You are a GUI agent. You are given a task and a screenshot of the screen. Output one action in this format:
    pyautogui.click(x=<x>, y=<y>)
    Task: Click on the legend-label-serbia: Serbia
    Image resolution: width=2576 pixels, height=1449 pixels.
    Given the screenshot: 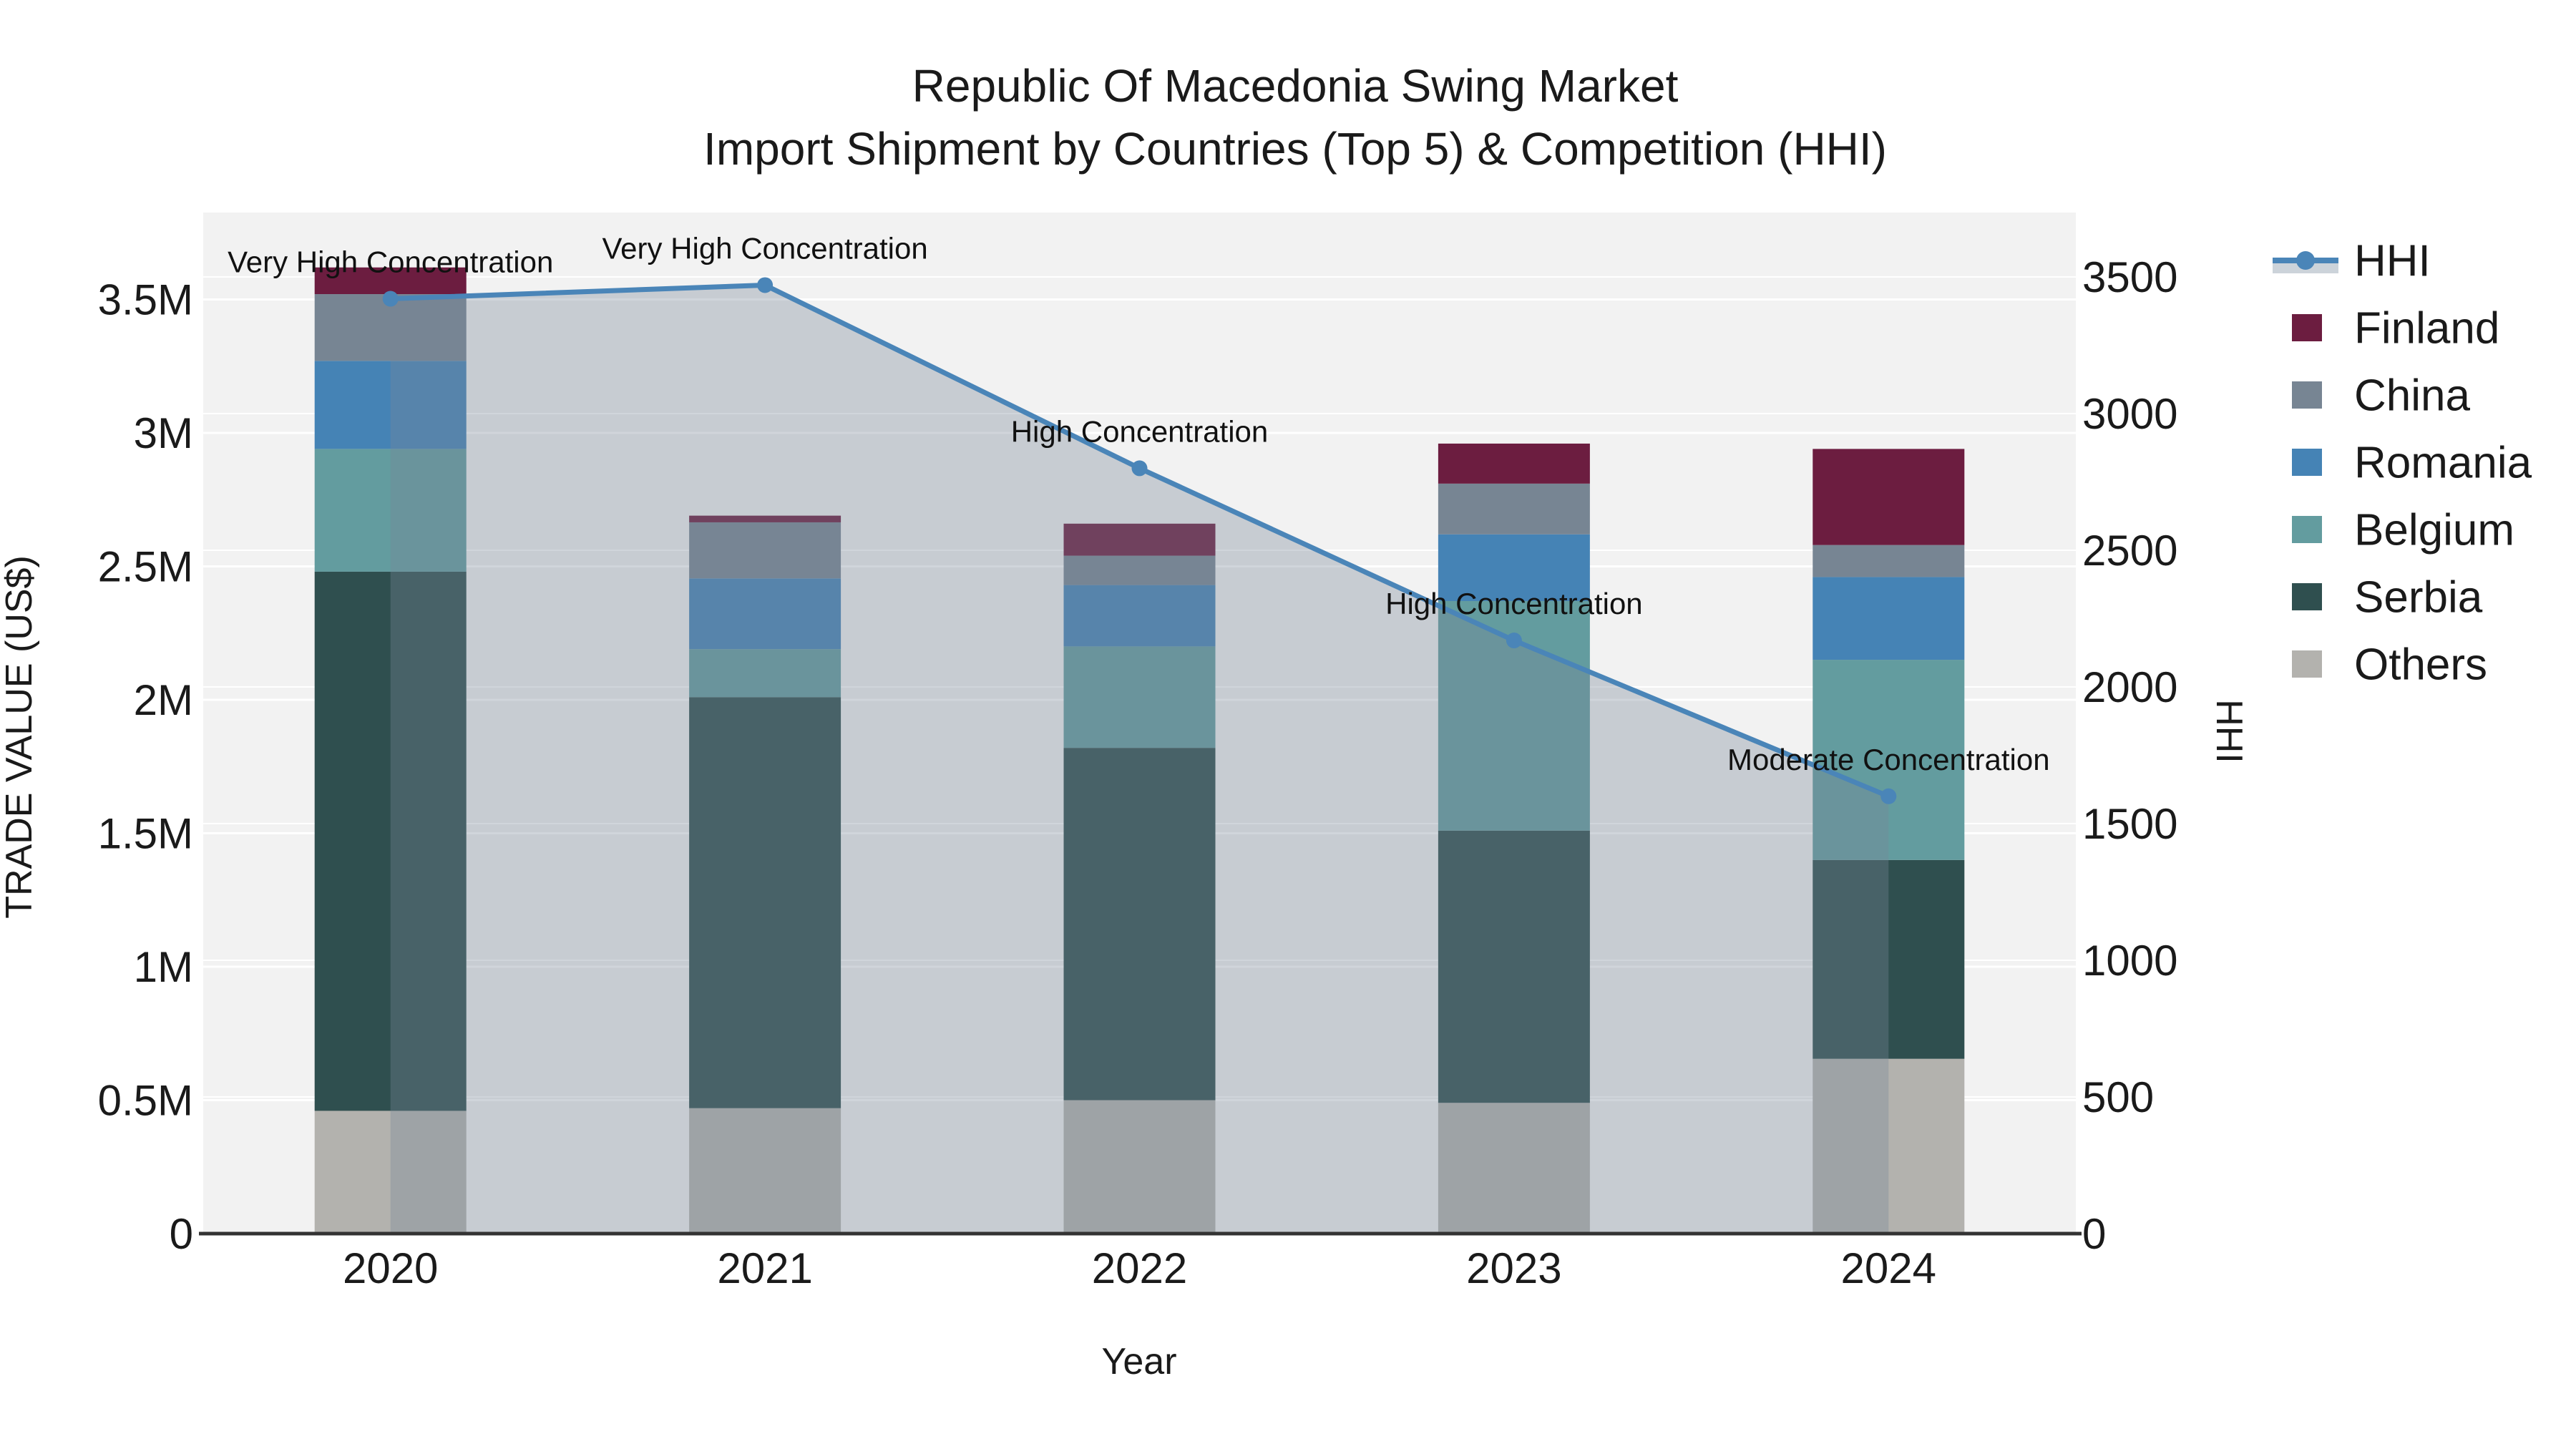 What is the action you would take?
    pyautogui.click(x=2418, y=598)
    